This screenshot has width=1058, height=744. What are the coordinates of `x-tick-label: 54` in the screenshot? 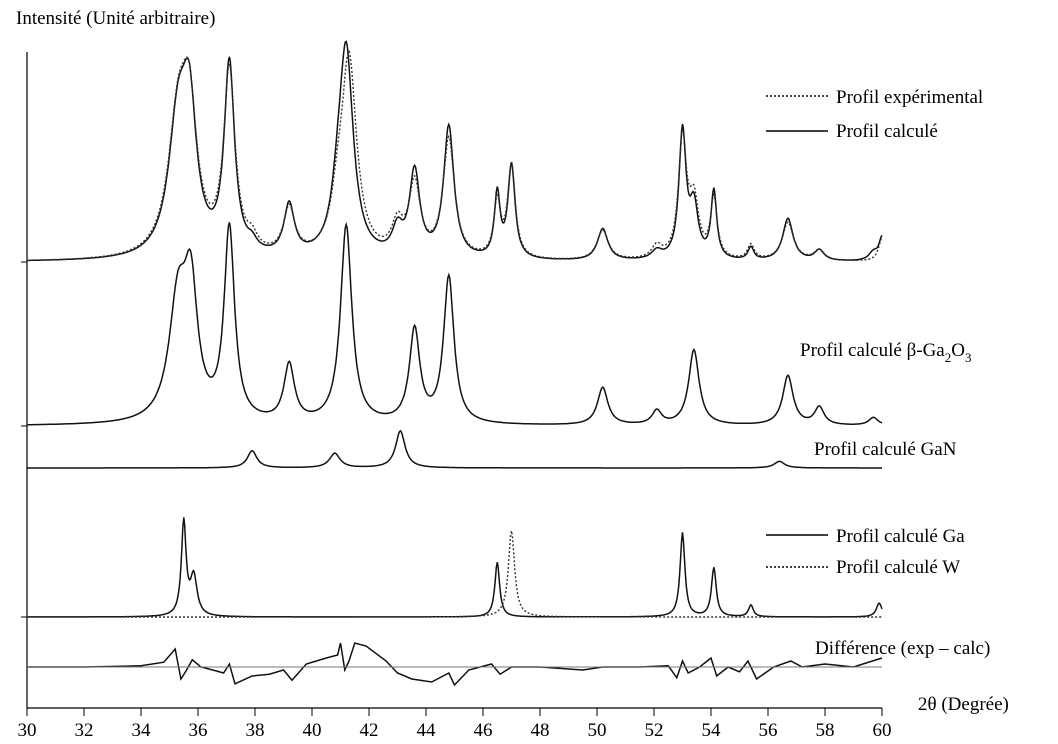 It's located at (712, 730).